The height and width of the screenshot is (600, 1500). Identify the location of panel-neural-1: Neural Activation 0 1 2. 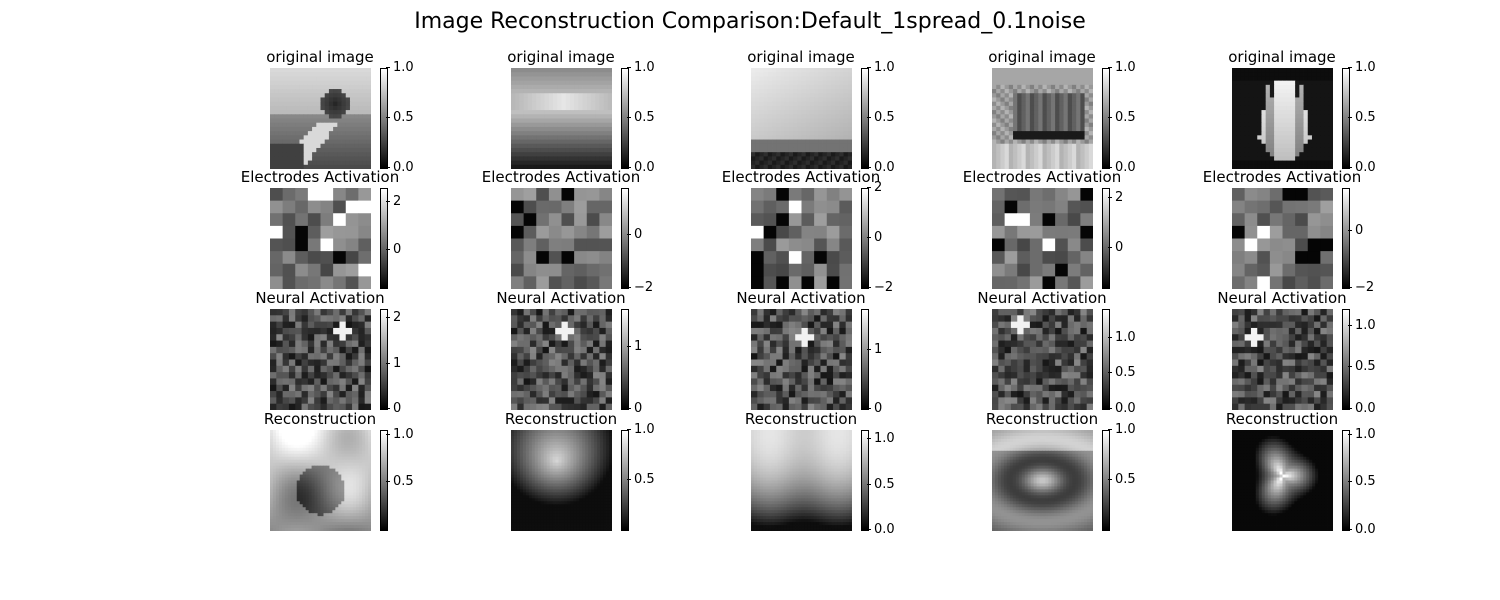
(337, 356).